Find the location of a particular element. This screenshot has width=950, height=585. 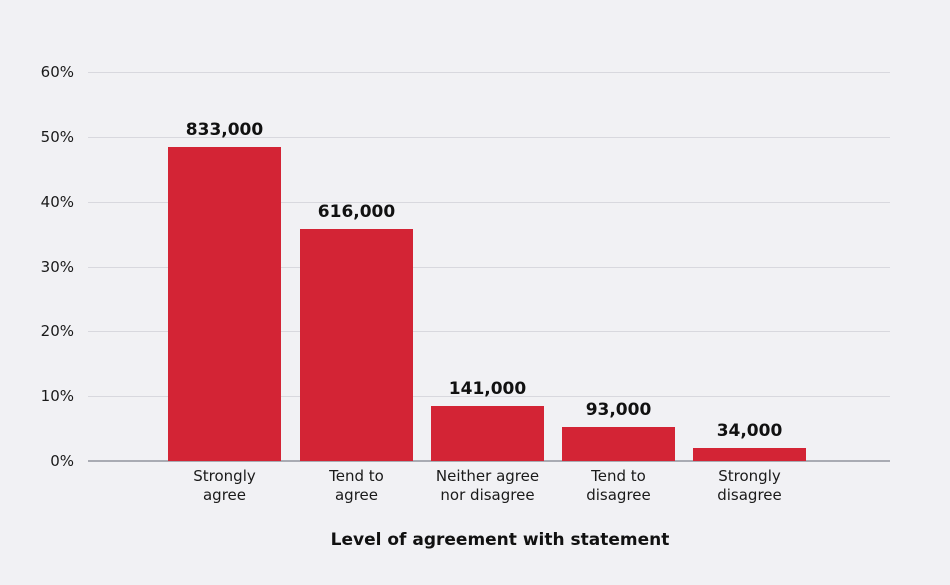

y-tick-label: 40% is located at coordinates (57, 201).